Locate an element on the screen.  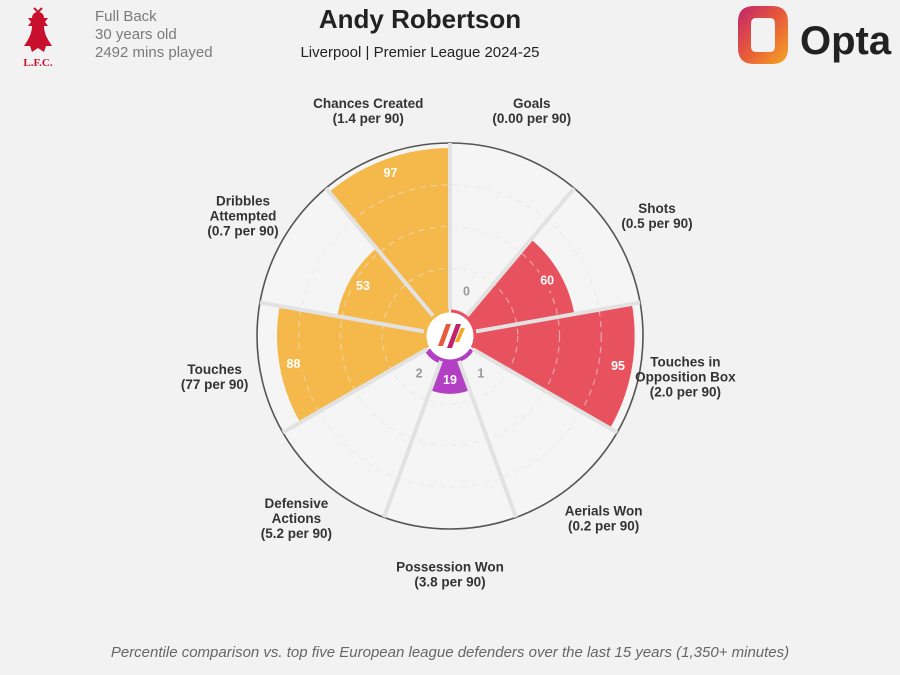
value-label-4: 19 is located at coordinates (450, 380).